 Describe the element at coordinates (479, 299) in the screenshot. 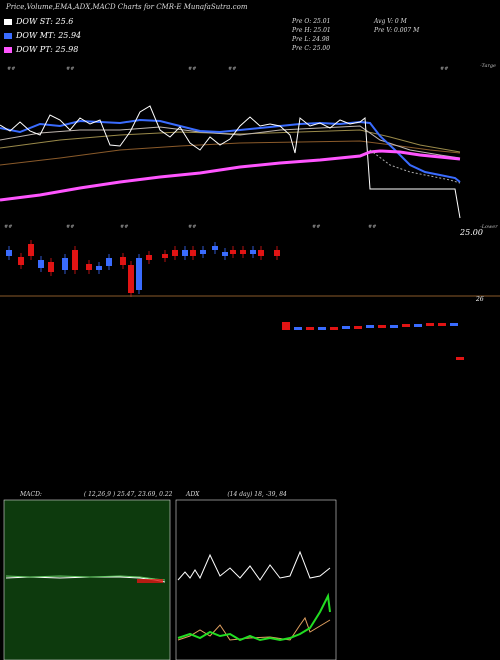

I see `volume-axis-label: 26` at that location.